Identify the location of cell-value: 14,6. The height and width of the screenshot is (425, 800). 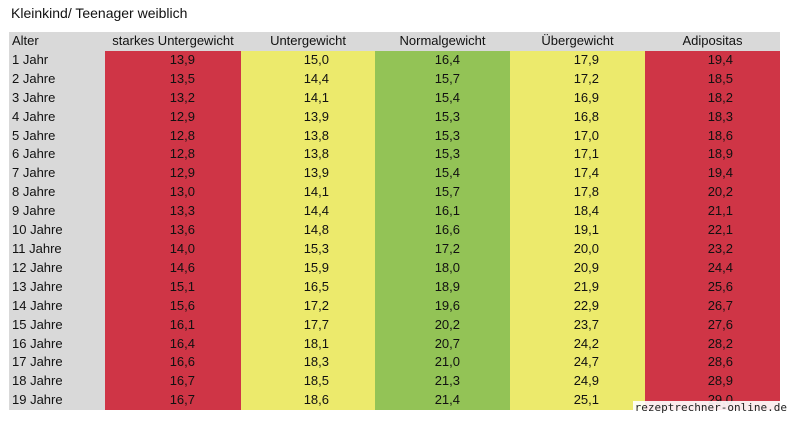
(182, 267).